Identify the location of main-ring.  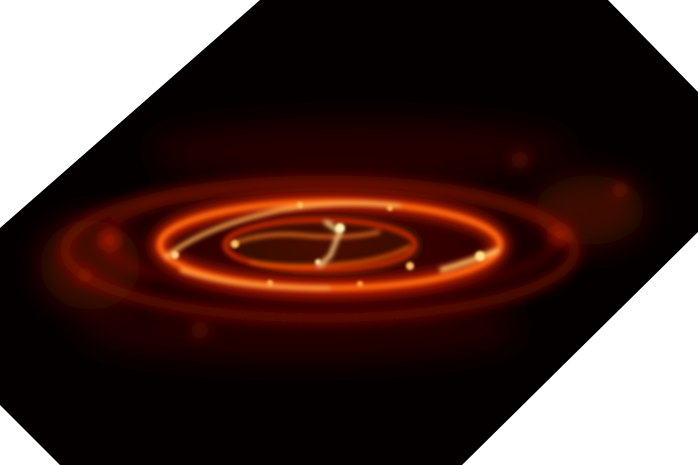
(330, 245).